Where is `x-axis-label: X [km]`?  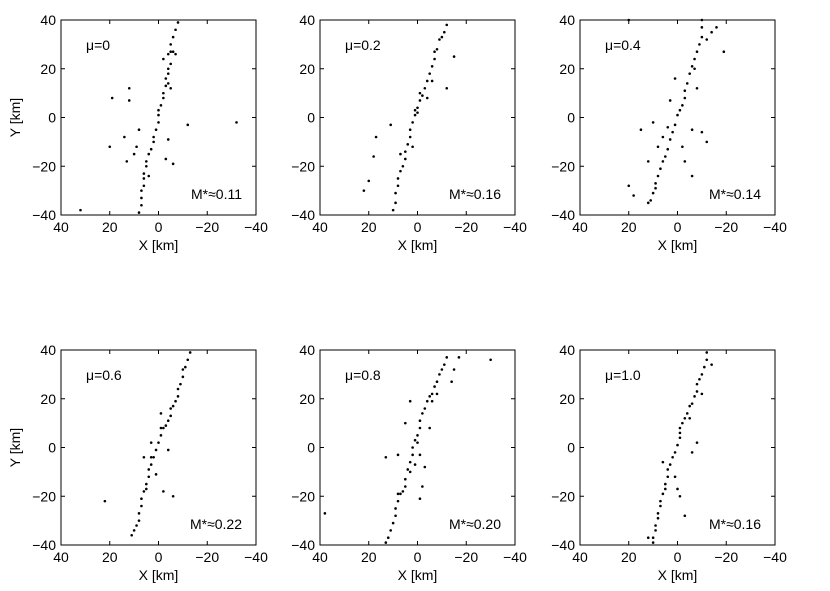
x-axis-label: X [km] is located at coordinates (678, 575).